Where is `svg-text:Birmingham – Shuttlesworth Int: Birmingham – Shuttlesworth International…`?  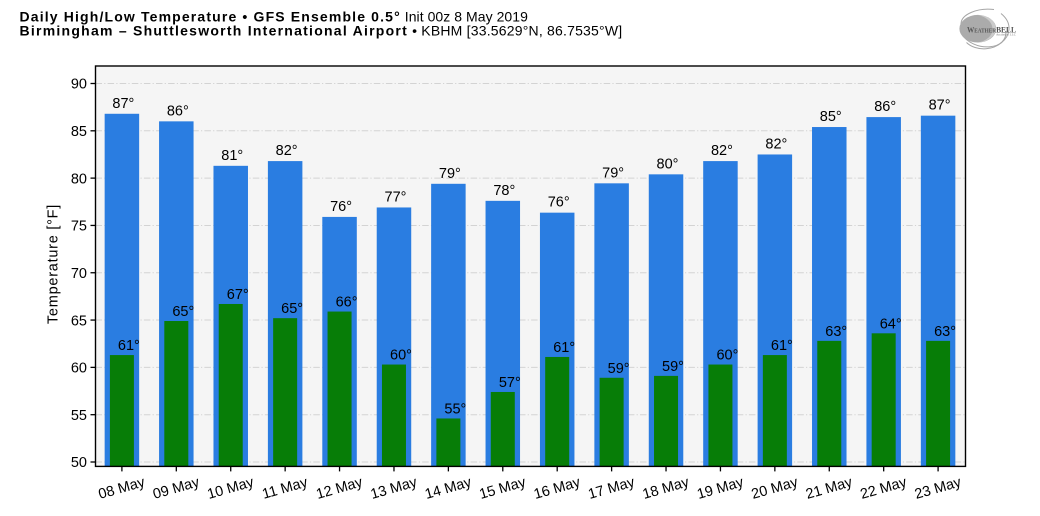 svg-text:Birmingham – Shuttlesworth Int: Birmingham – Shuttlesworth International… is located at coordinates (321, 30).